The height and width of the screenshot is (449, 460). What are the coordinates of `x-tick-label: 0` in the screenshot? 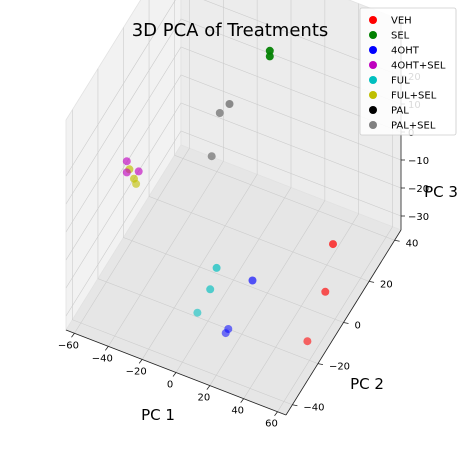 It's located at (170, 385).